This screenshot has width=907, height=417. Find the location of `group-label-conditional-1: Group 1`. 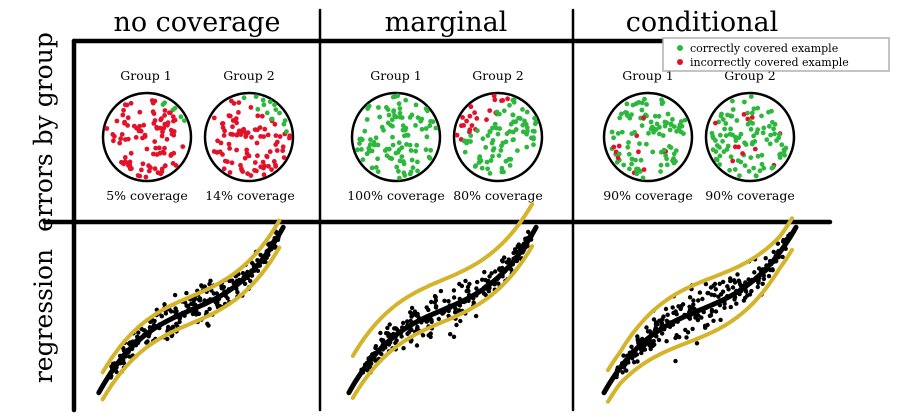

group-label-conditional-1: Group 1 is located at coordinates (647, 75).